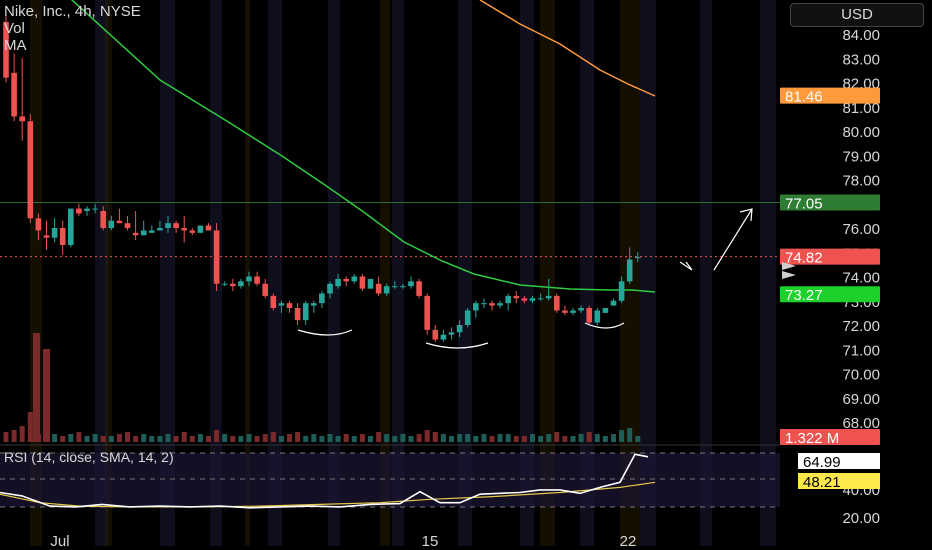  I want to click on rsi-tick-label: 20.00, so click(861, 518).